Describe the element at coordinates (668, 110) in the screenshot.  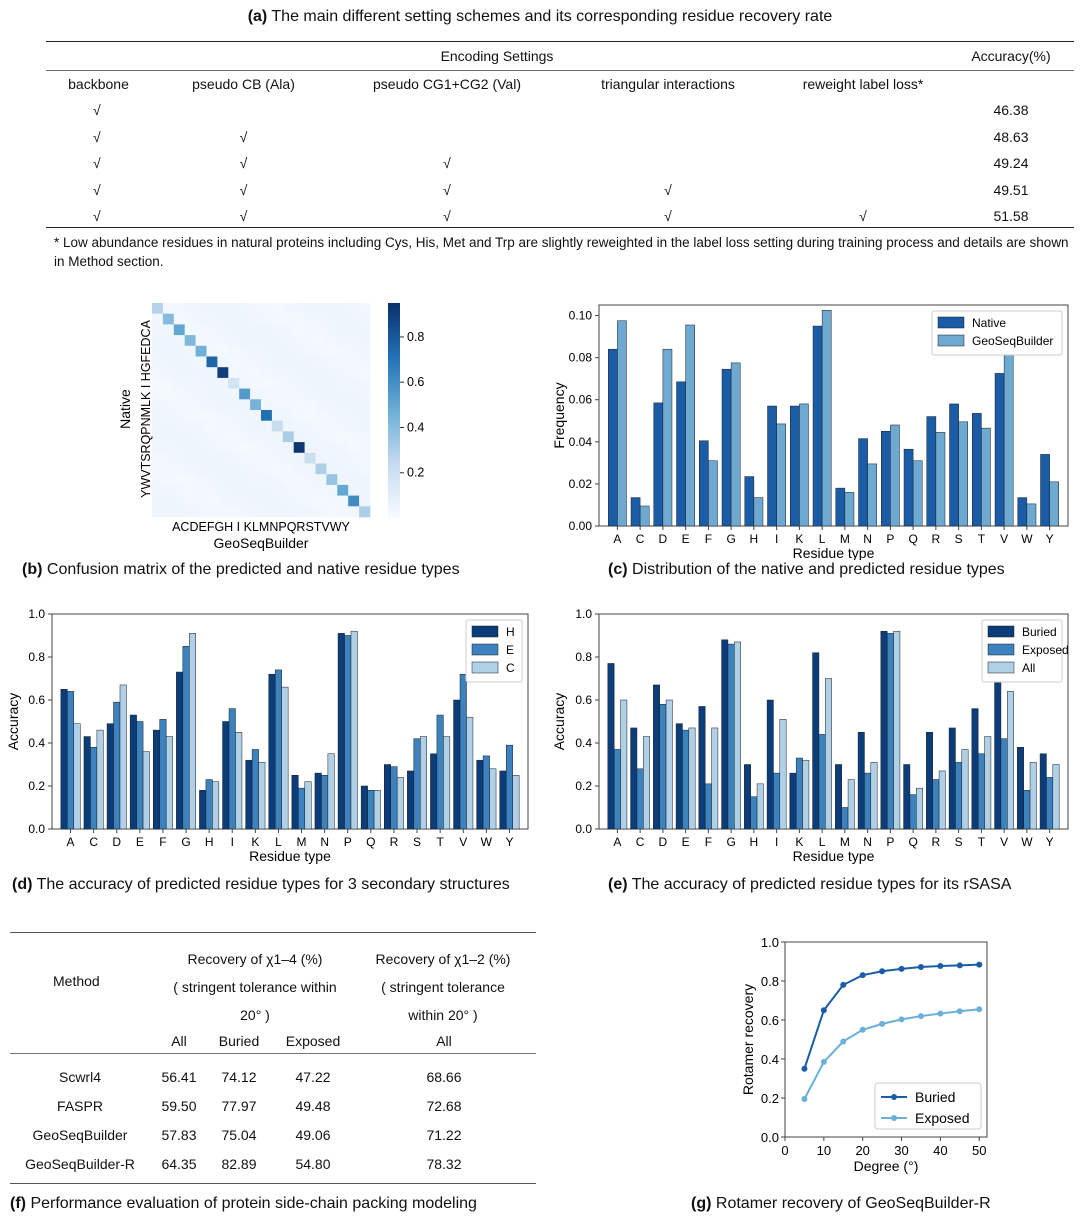
I see `setting-check-cell` at that location.